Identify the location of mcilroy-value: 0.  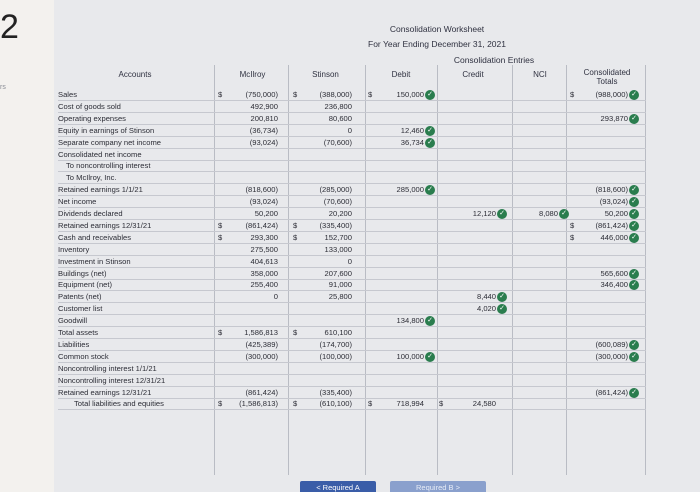
(275, 297).